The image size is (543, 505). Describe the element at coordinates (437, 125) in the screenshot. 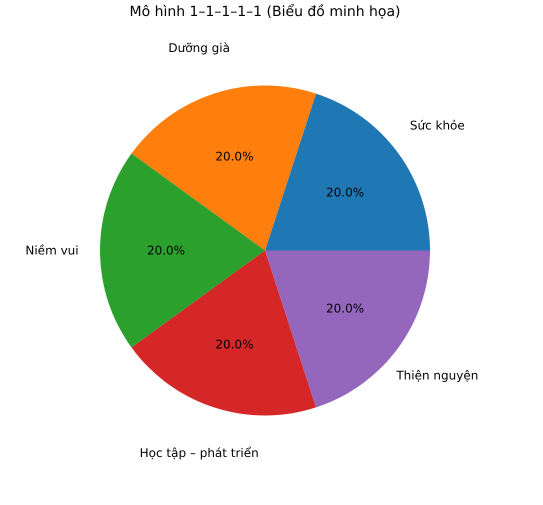

I see `slice-label: Sức khỏe` at that location.